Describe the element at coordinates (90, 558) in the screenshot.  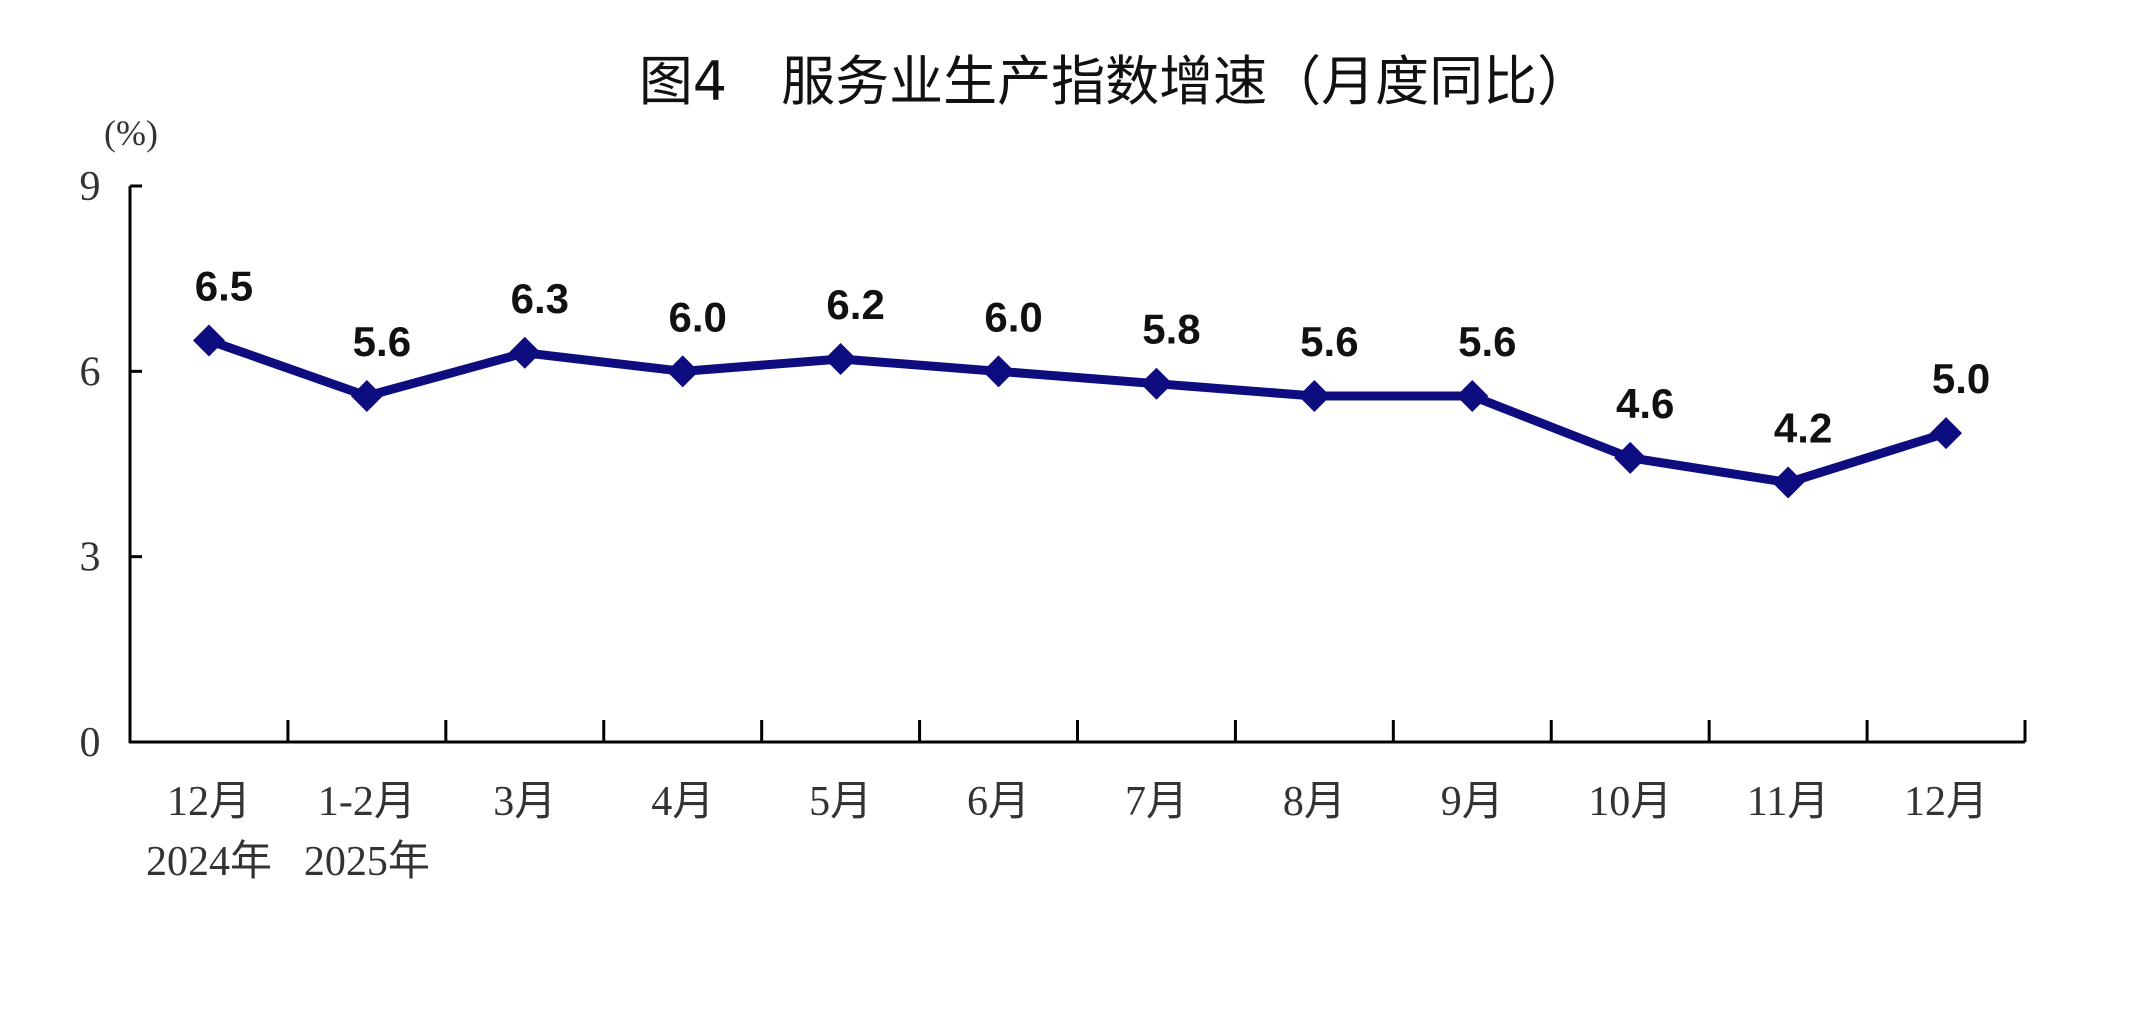
I see `y-tick-label: 3` at that location.